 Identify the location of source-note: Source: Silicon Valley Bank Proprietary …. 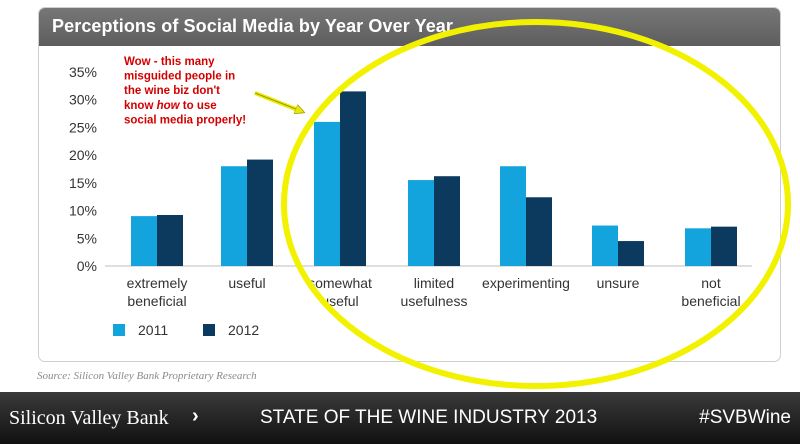
(147, 376).